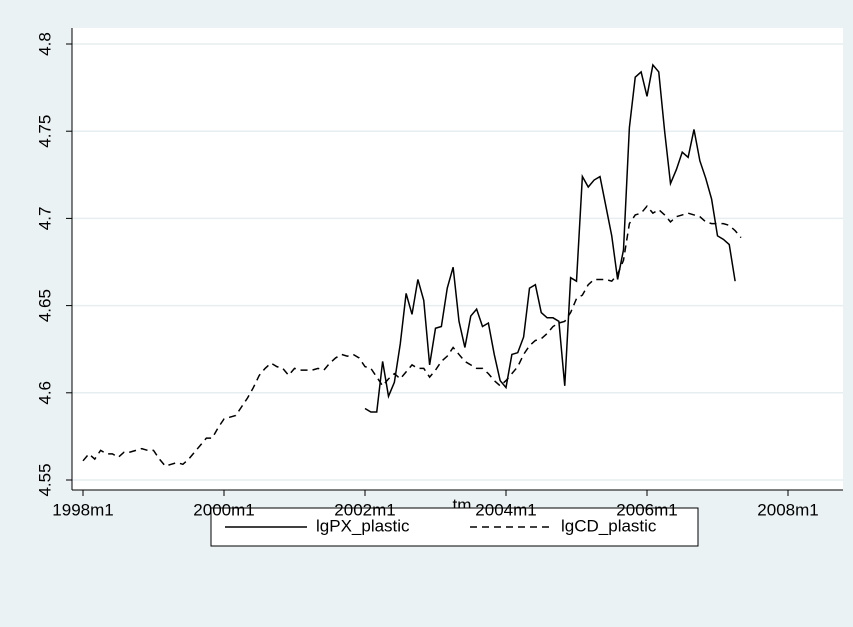 The height and width of the screenshot is (627, 853). I want to click on x-tick-label: 2006m1, so click(646, 509).